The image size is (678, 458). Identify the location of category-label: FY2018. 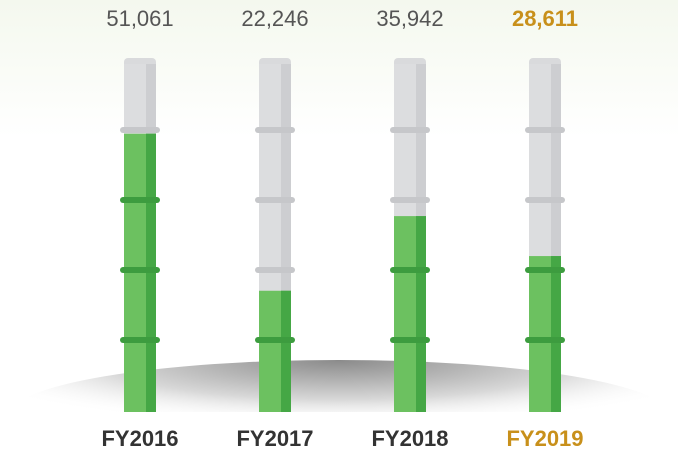
(409, 438).